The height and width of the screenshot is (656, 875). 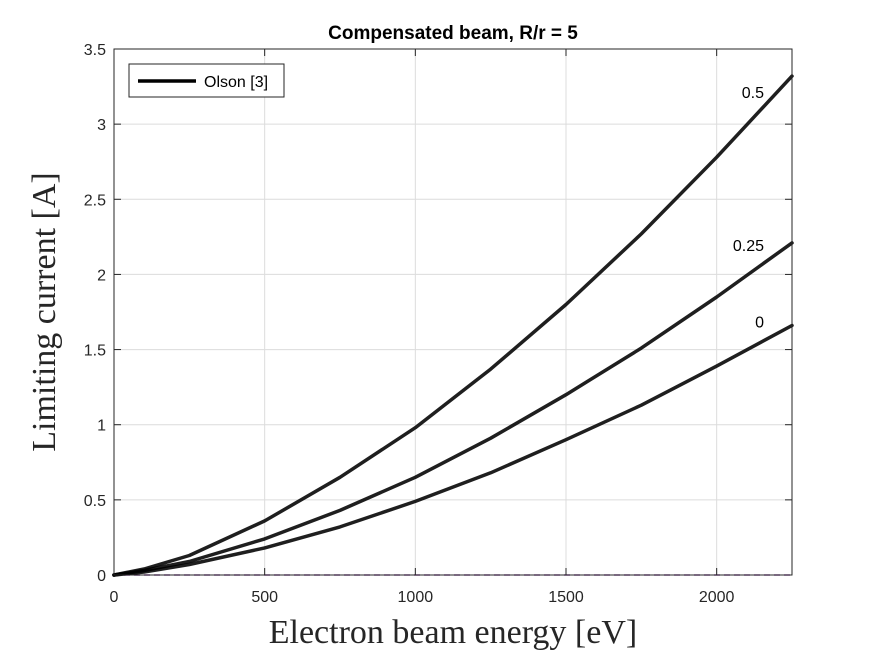 What do you see at coordinates (101, 576) in the screenshot?
I see `y-tick-label-0: 0` at bounding box center [101, 576].